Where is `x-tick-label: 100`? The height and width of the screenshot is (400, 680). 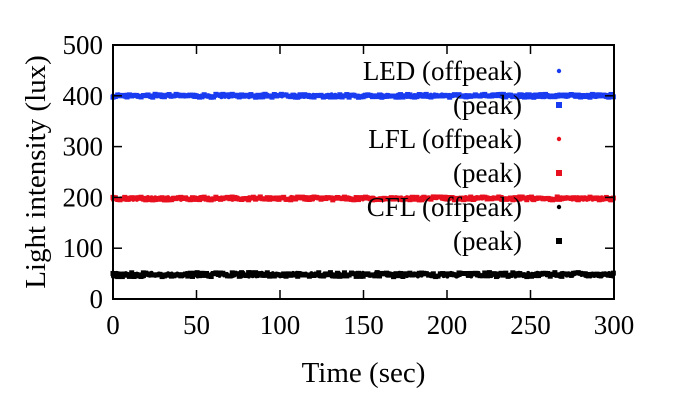 x-tick-label: 100 is located at coordinates (280, 325).